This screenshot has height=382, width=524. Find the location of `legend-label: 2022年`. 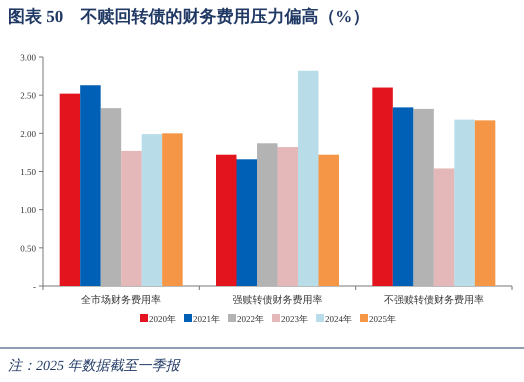

legend-label: 2022年 is located at coordinates (250, 319).